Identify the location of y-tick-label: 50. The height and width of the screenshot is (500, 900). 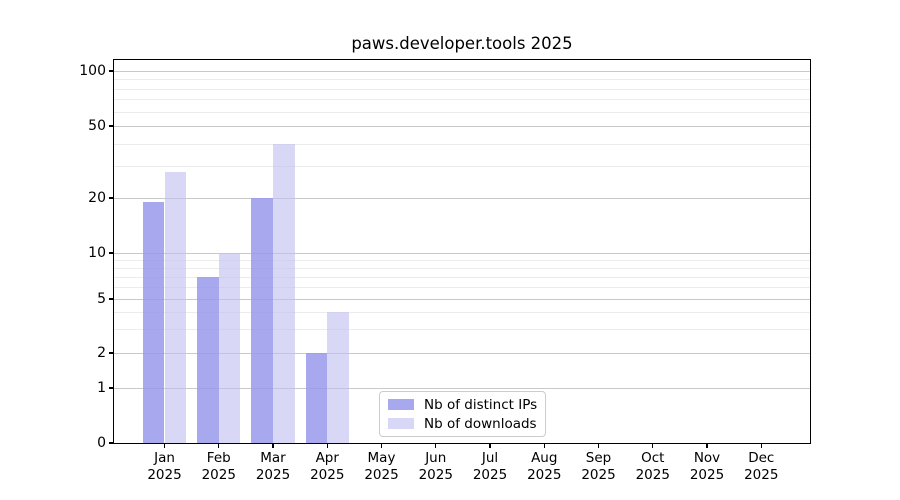
(97, 126).